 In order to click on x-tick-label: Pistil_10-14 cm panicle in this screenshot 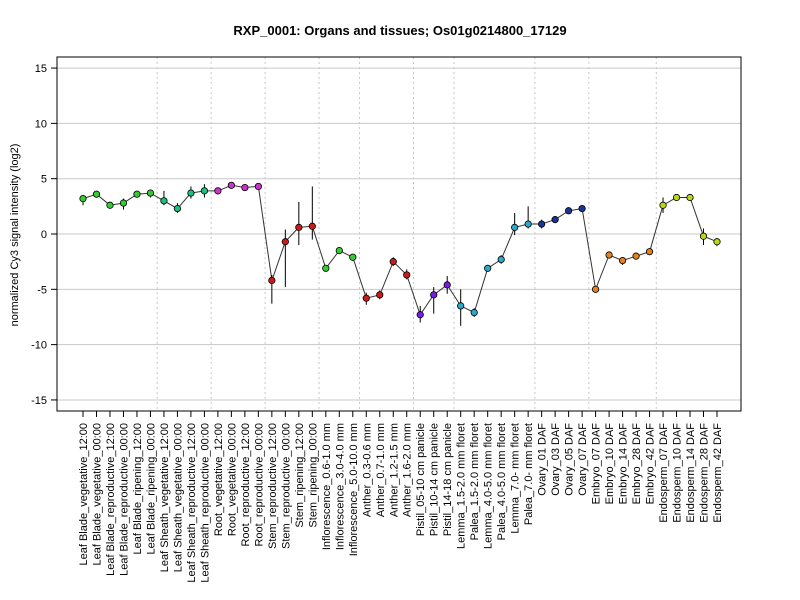, I will do `click(435, 479)`.